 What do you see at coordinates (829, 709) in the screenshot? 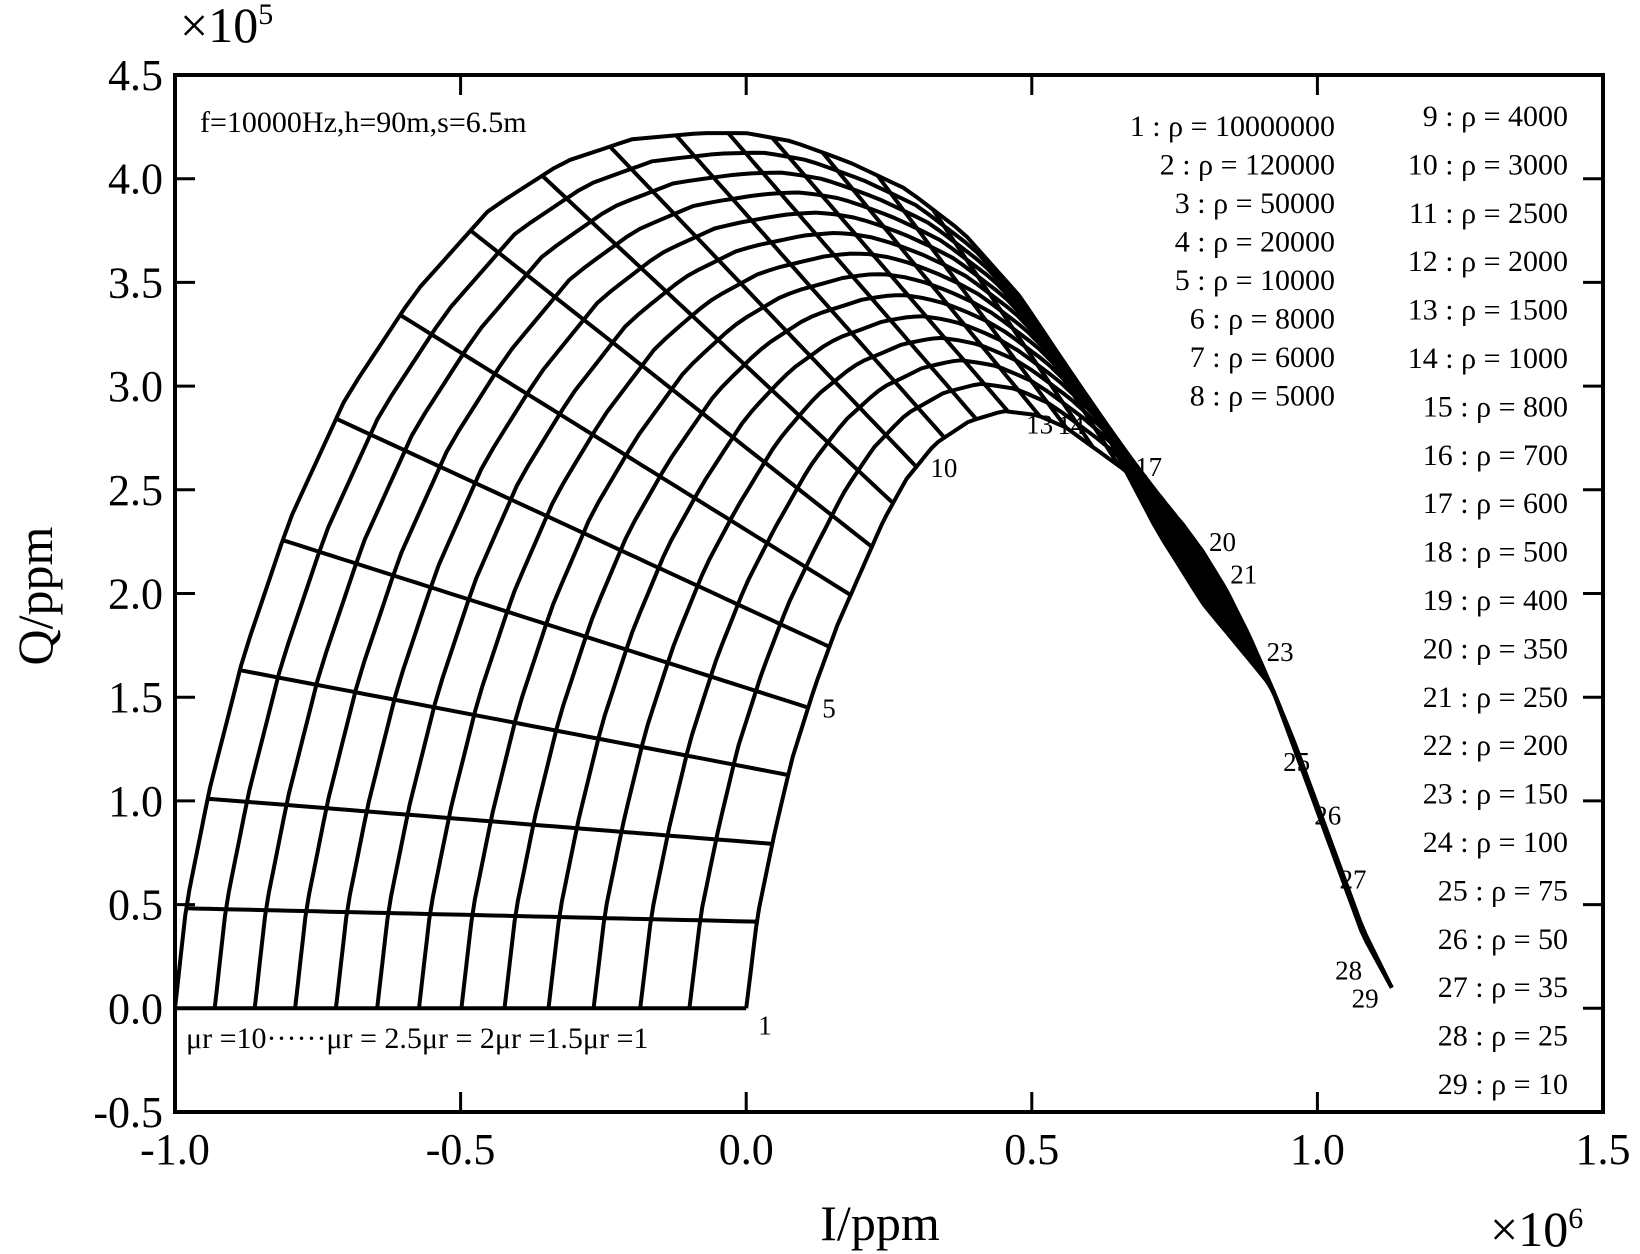
I see `curve-number-label: 5` at bounding box center [829, 709].